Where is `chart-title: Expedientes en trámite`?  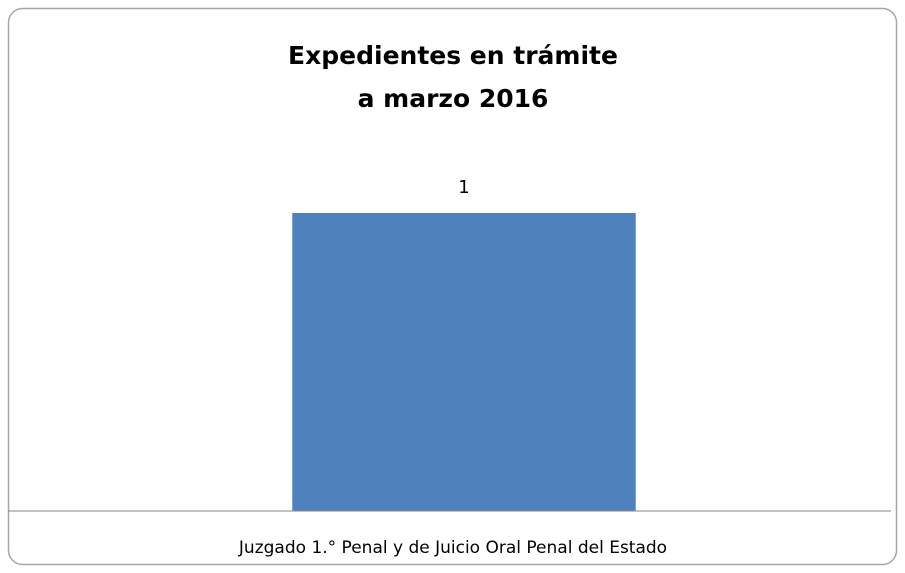 chart-title: Expedientes en trámite is located at coordinates (453, 55).